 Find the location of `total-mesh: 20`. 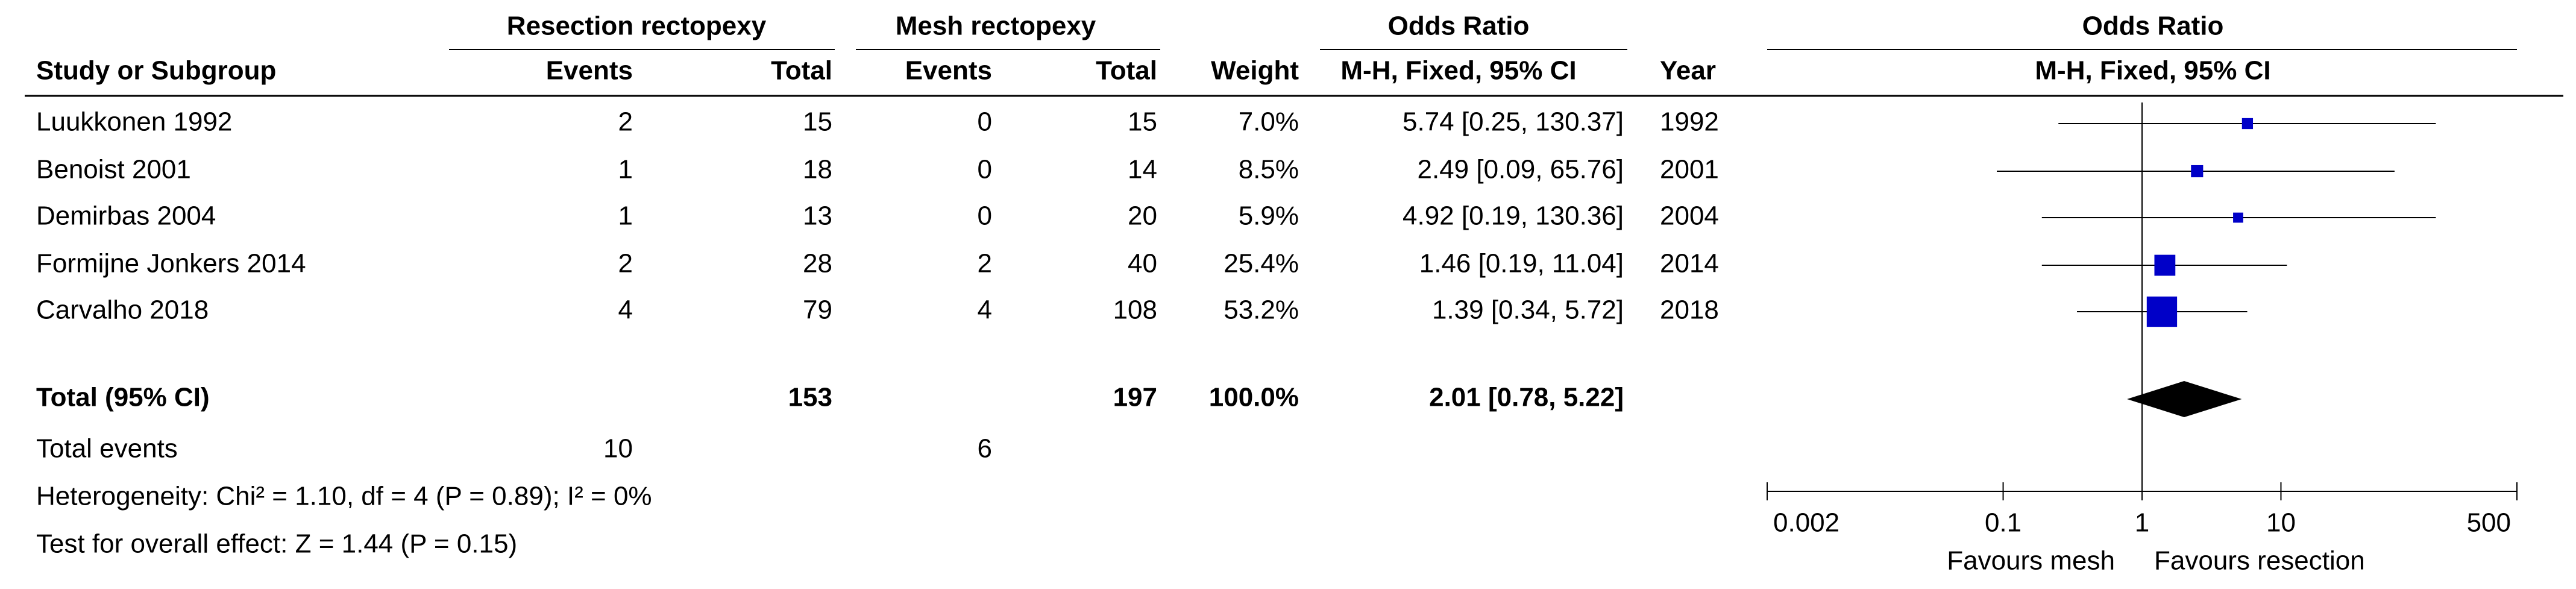

total-mesh: 20 is located at coordinates (1142, 216).